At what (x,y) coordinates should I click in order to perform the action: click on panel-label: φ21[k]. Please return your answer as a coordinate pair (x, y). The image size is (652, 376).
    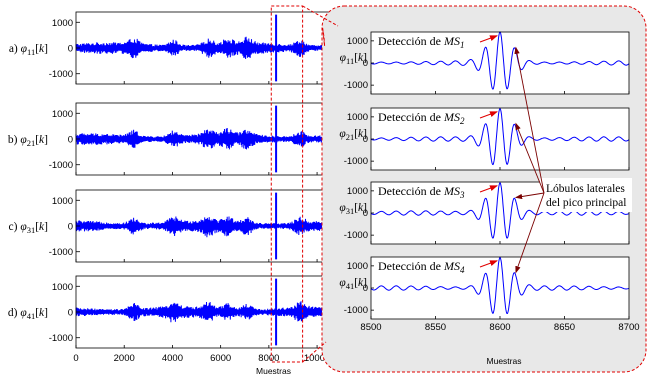
    Looking at the image, I should click on (353, 135).